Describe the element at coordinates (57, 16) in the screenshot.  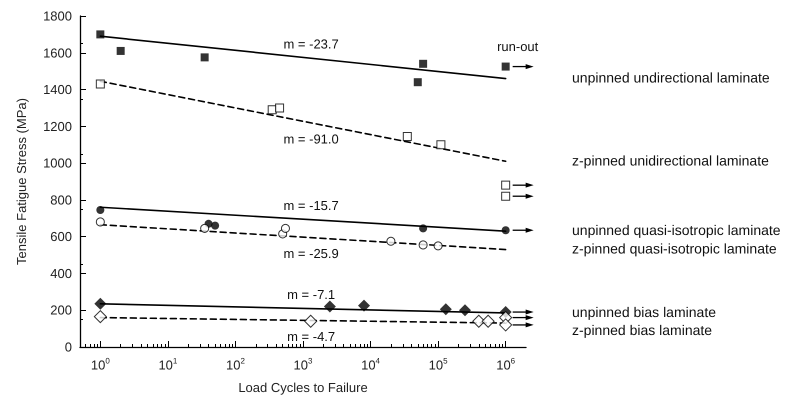
I see `y-tick-label: 1800` at that location.